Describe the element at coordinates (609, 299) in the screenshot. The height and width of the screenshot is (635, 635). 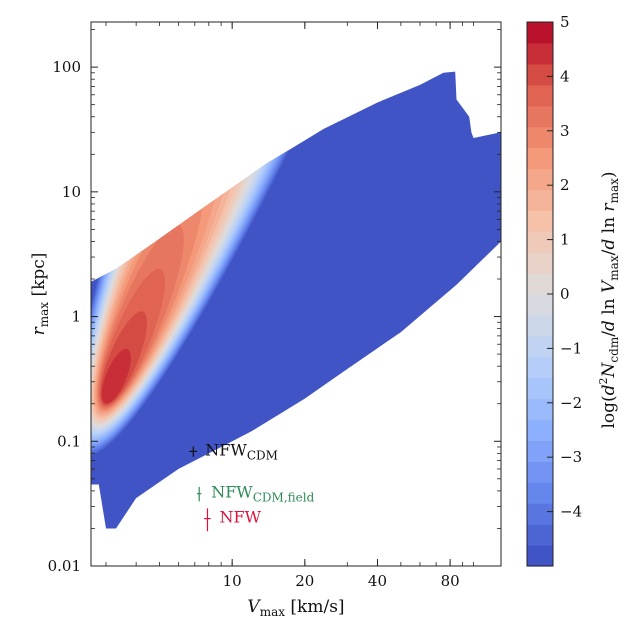
I see `colorbar-title: log(d2Ncdm/d ln Vmax/d ln rmax)` at that location.